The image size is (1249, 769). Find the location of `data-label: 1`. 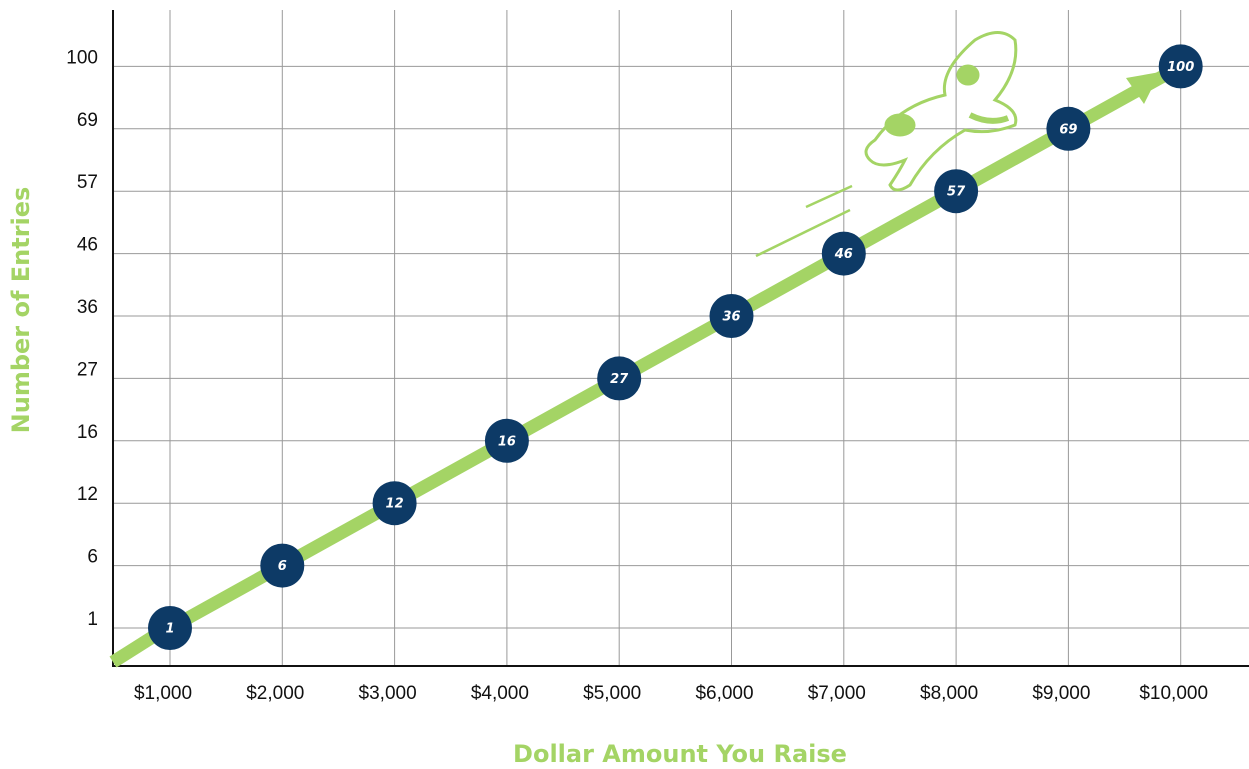

data-label: 1 is located at coordinates (169, 629).